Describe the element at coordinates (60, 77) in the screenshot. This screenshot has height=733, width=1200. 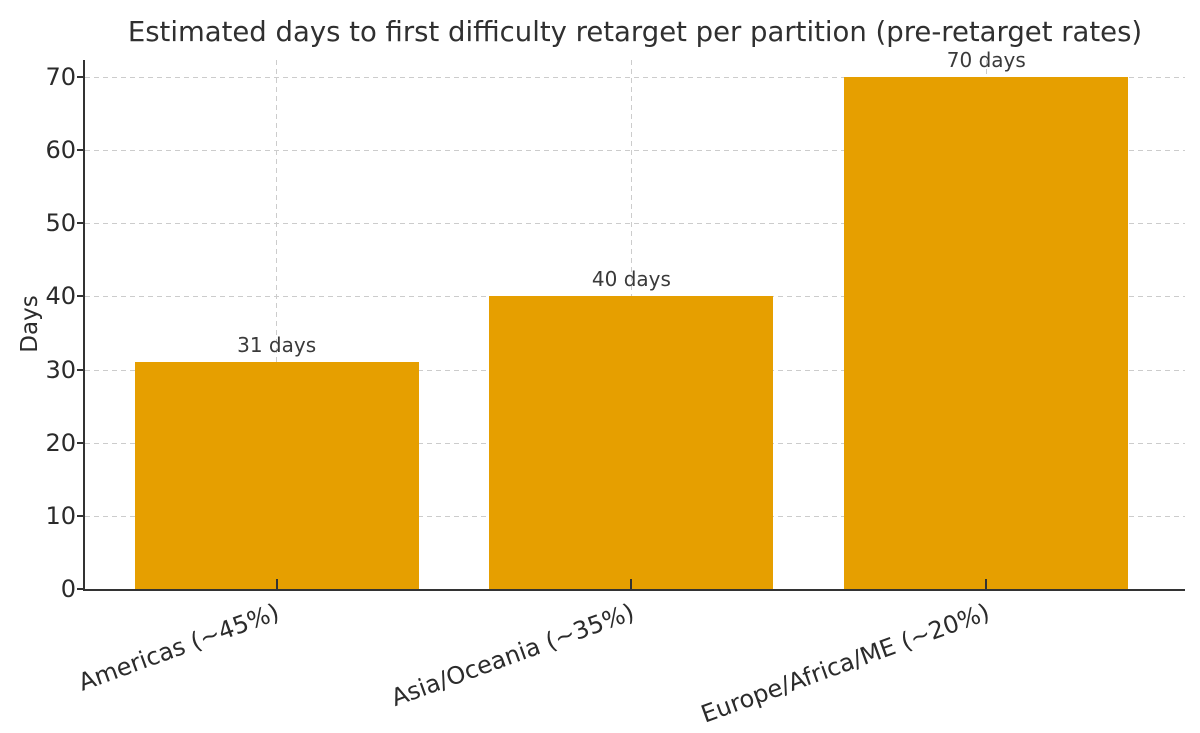
I see `y-tick-label: 70` at that location.